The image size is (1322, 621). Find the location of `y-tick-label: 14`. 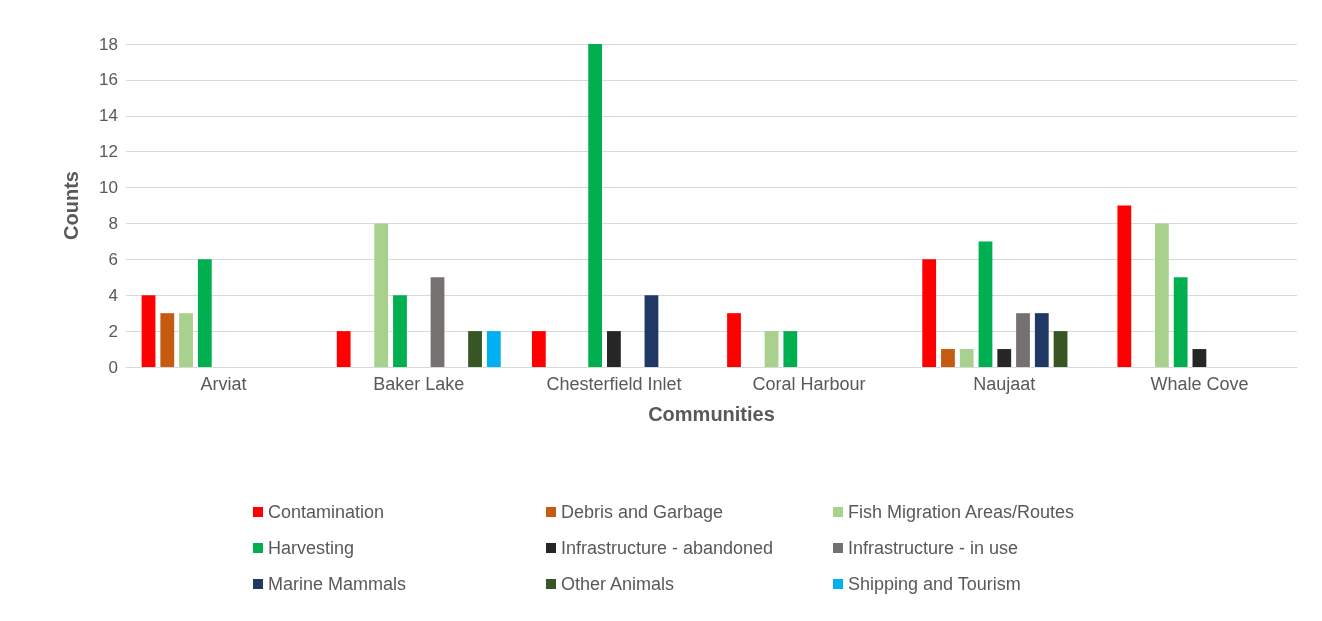

y-tick-label: 14 is located at coordinates (108, 116).